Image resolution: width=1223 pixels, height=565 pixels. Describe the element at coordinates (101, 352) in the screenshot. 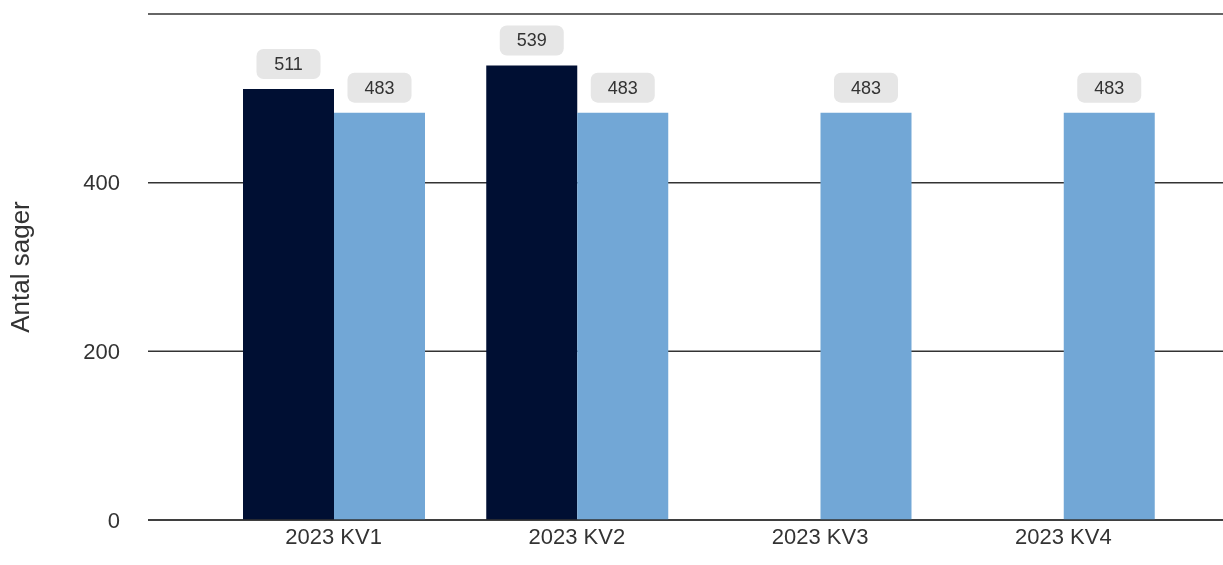

I see `y-tick-label: 200` at that location.